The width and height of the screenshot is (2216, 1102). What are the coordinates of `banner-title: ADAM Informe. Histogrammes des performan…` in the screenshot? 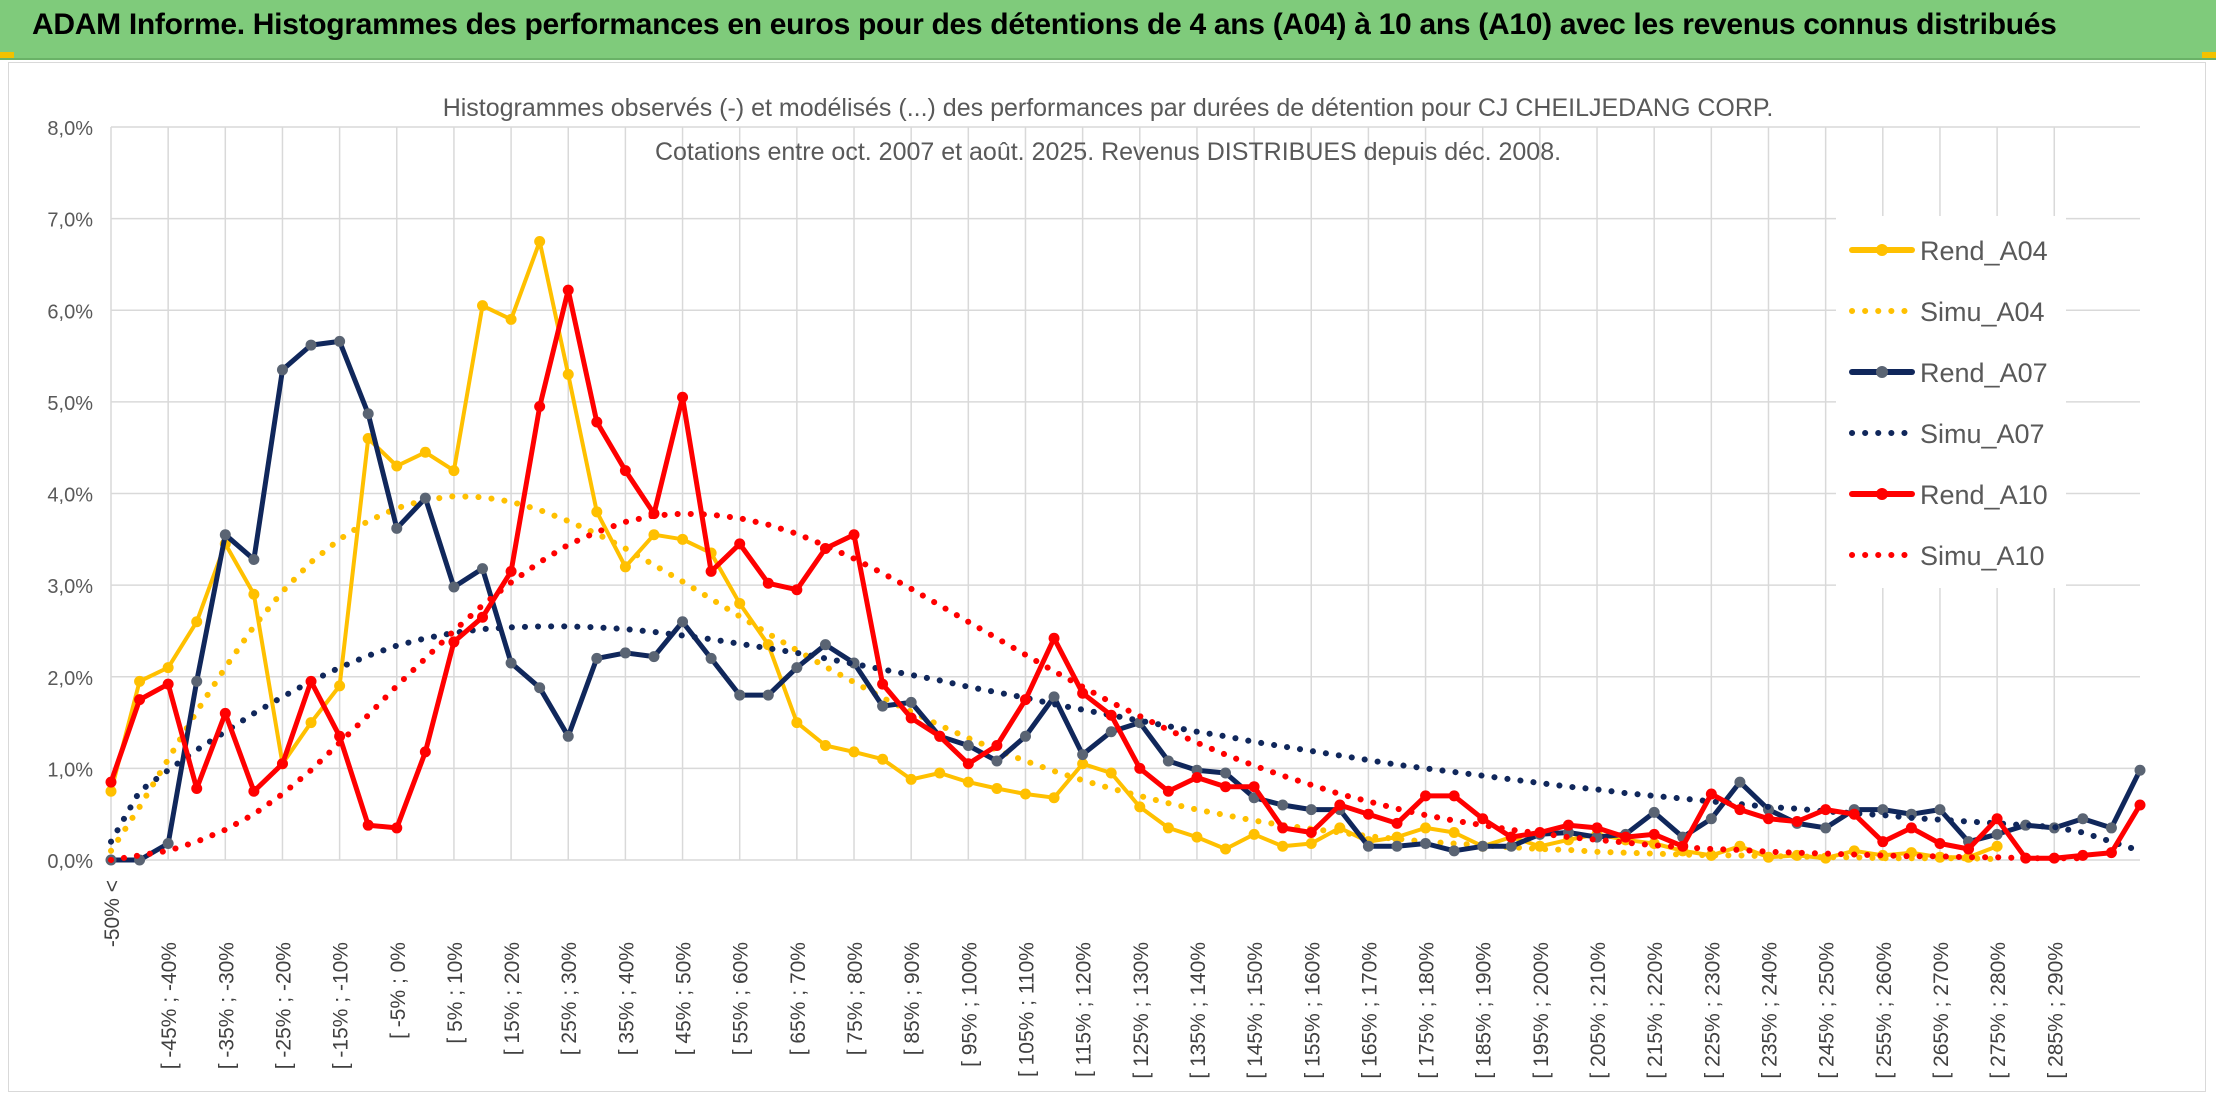 It's located at (1044, 24).